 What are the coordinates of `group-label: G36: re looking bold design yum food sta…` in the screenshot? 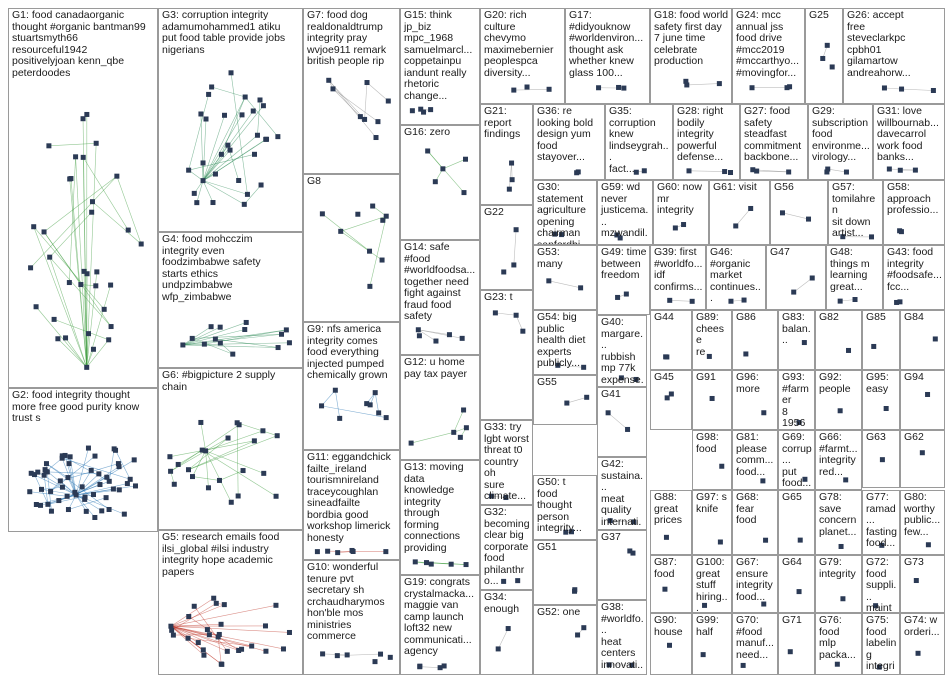 It's located at (565, 134).